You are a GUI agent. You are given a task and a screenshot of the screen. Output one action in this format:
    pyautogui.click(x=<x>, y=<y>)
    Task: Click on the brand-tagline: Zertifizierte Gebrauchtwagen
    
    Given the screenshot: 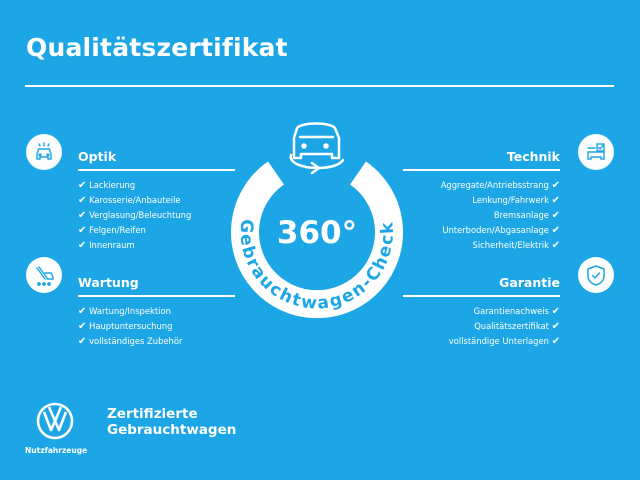 What is the action you would take?
    pyautogui.click(x=171, y=422)
    